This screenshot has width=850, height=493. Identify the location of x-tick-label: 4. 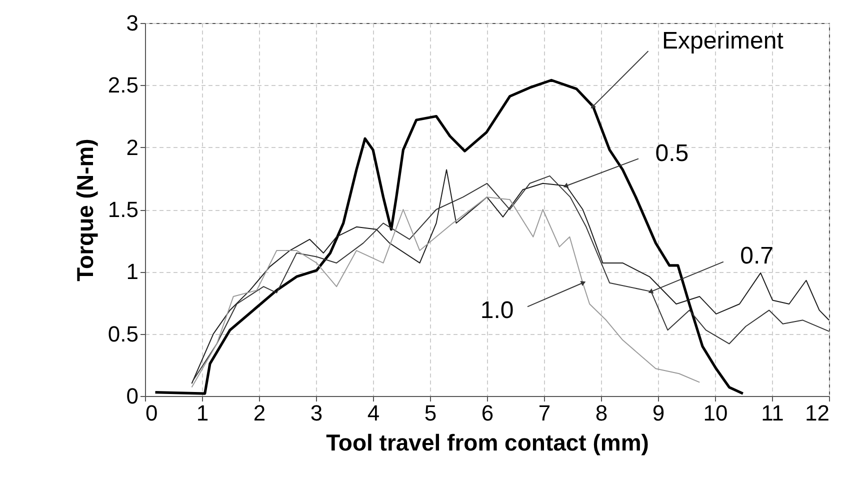
(373, 413).